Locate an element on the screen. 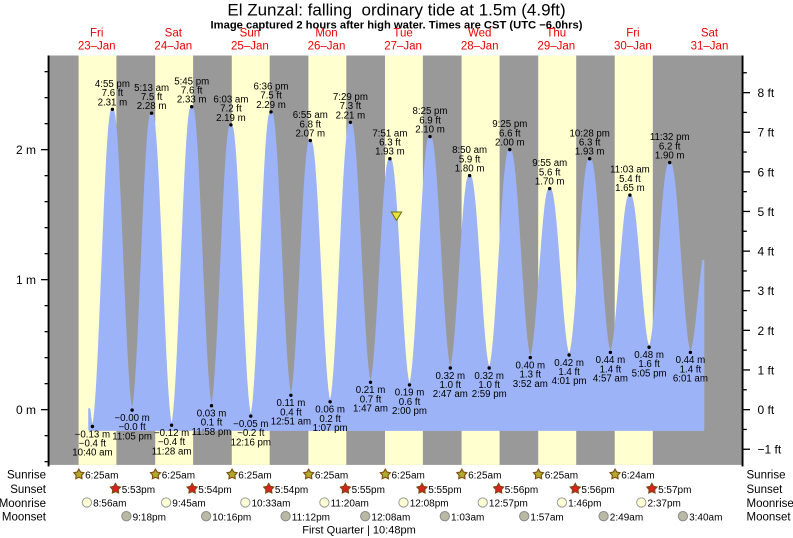 The image size is (793, 538). svg-text: 0.32 m is located at coordinates (450, 376).